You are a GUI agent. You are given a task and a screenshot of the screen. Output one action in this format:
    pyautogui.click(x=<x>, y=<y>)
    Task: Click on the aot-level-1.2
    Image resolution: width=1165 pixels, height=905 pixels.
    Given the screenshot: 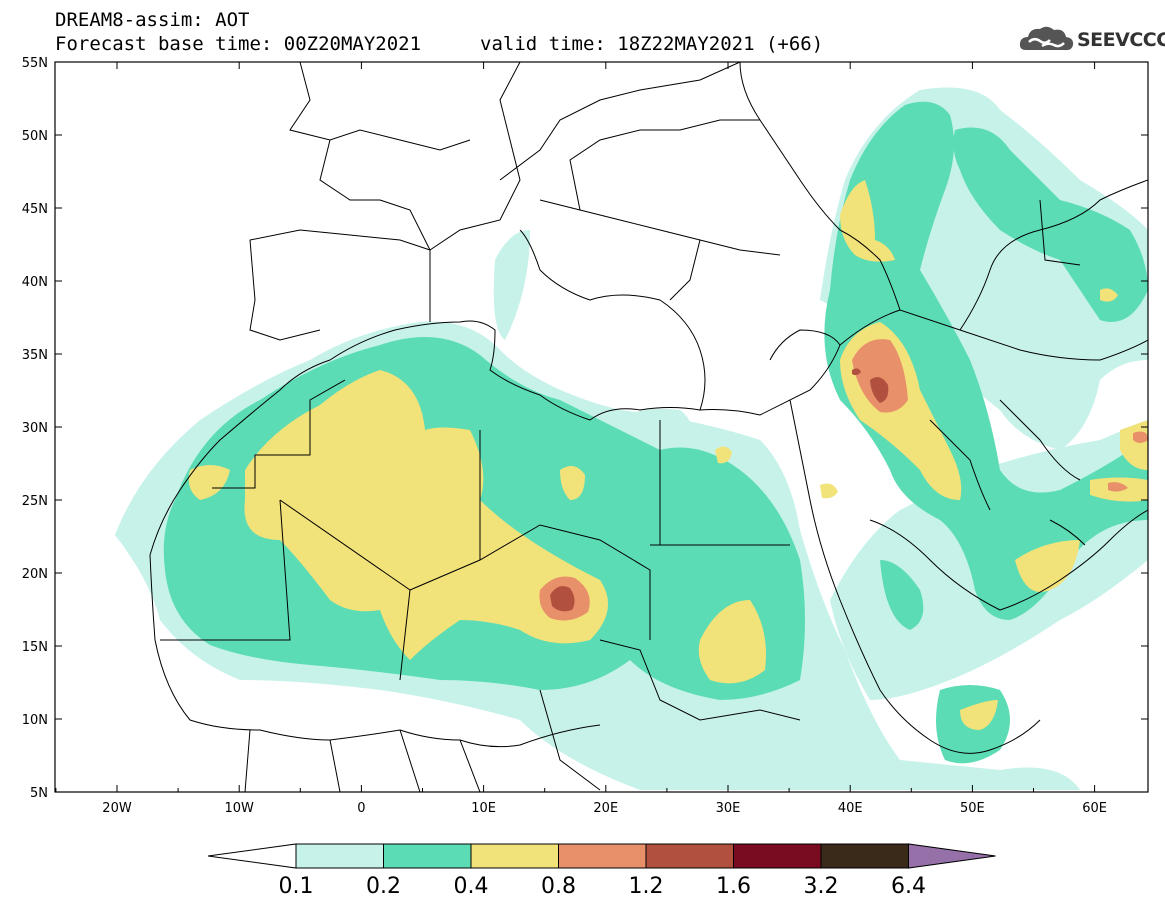 What is the action you would take?
    pyautogui.click(x=719, y=490)
    